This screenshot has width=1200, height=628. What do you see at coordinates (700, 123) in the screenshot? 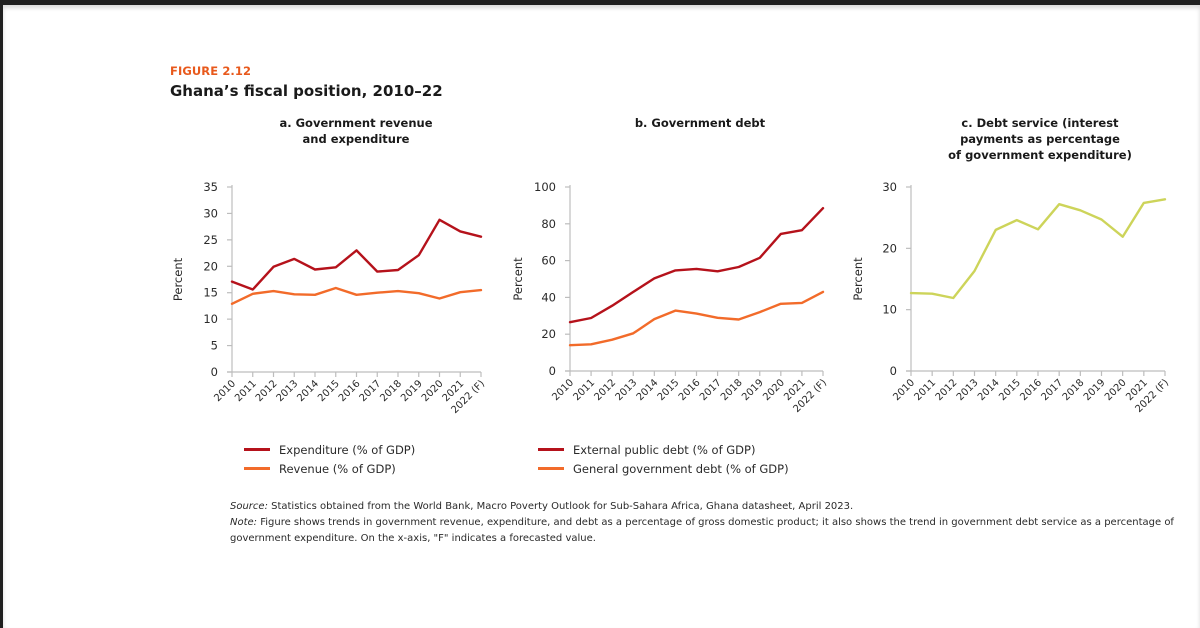
I see `panel-b-title: b. Government debt` at bounding box center [700, 123].